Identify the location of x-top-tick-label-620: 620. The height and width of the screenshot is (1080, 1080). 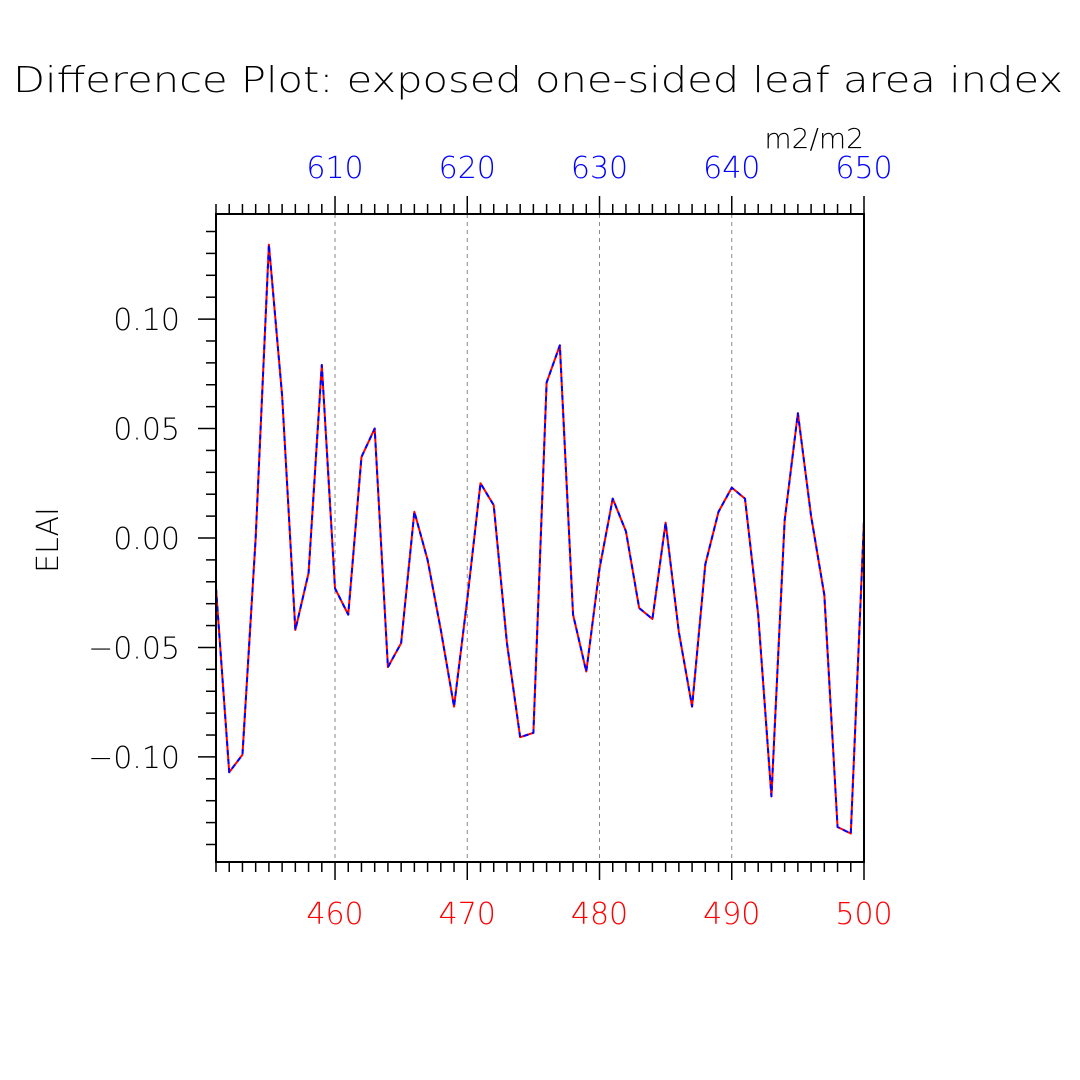
(467, 168).